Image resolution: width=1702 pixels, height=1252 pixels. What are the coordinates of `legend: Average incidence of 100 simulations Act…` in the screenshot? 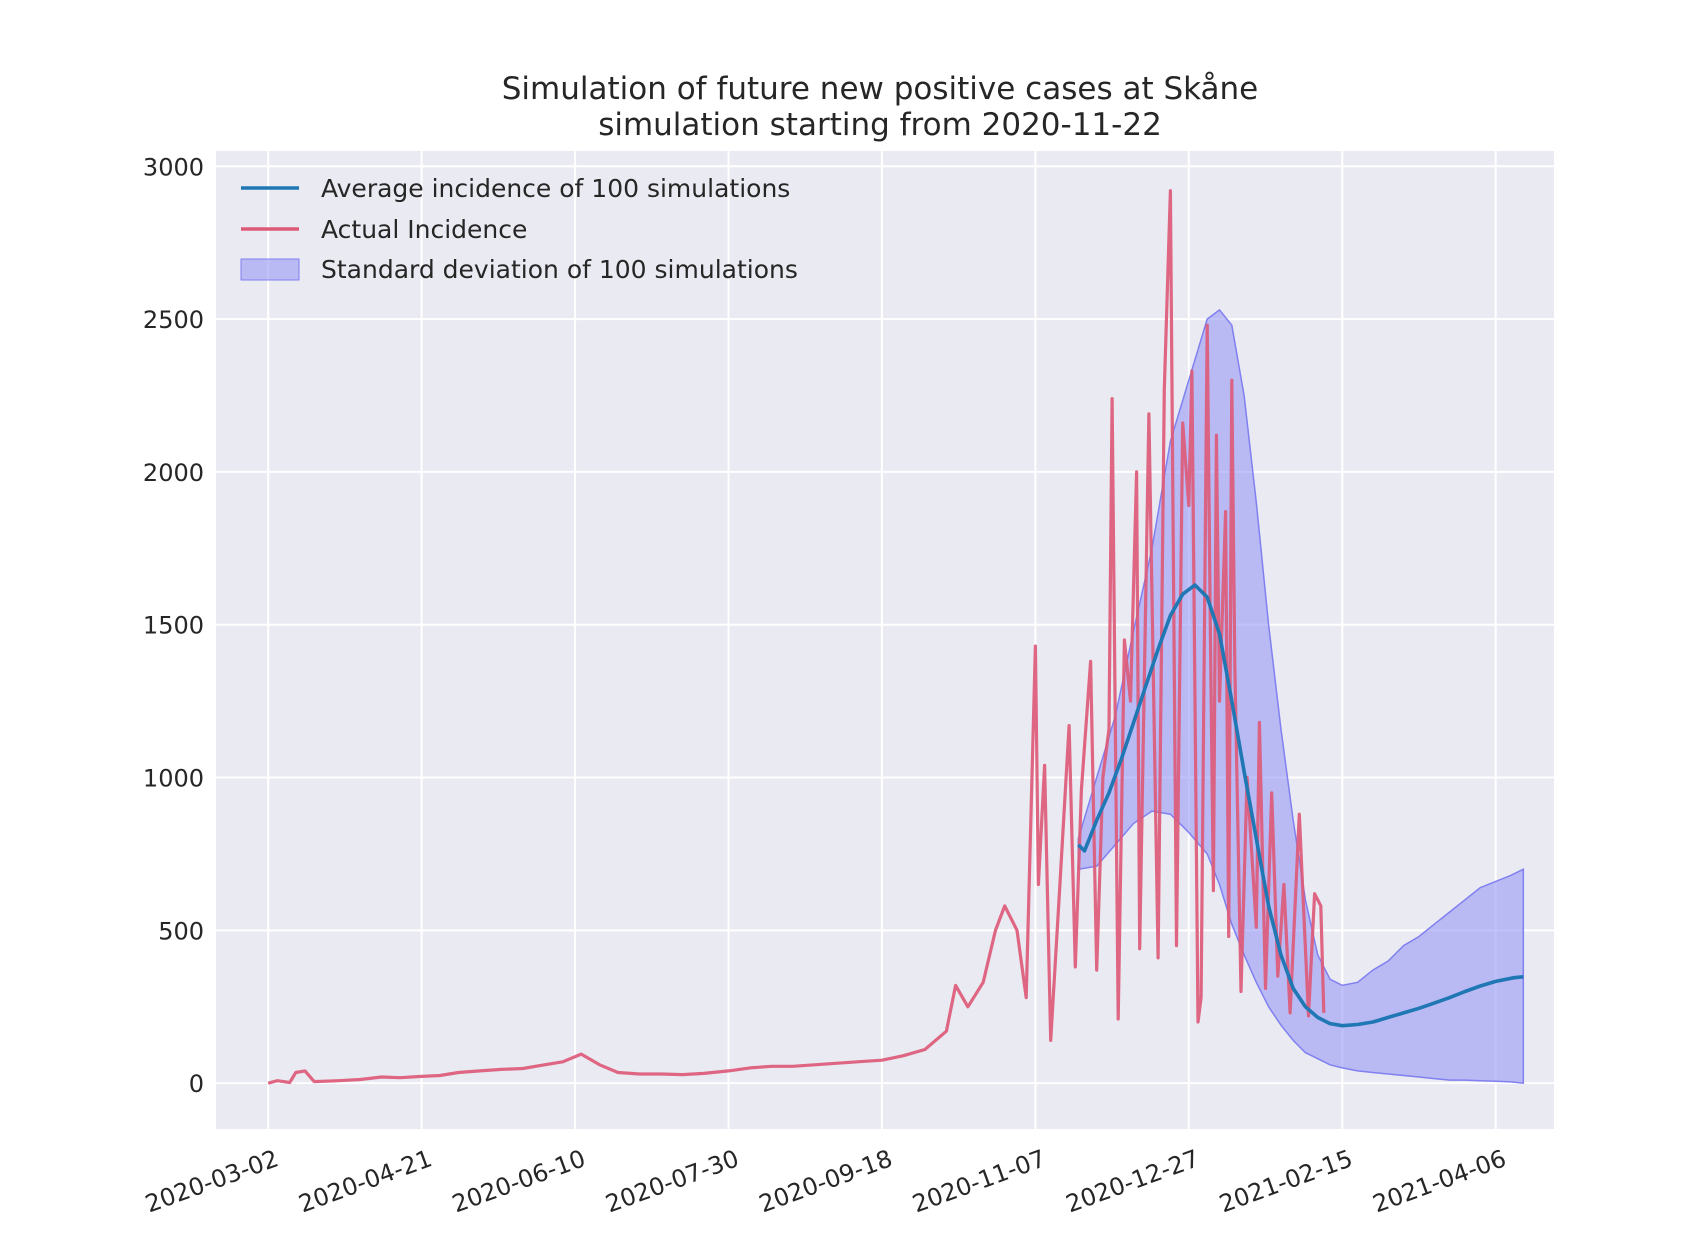 It's located at (519, 229).